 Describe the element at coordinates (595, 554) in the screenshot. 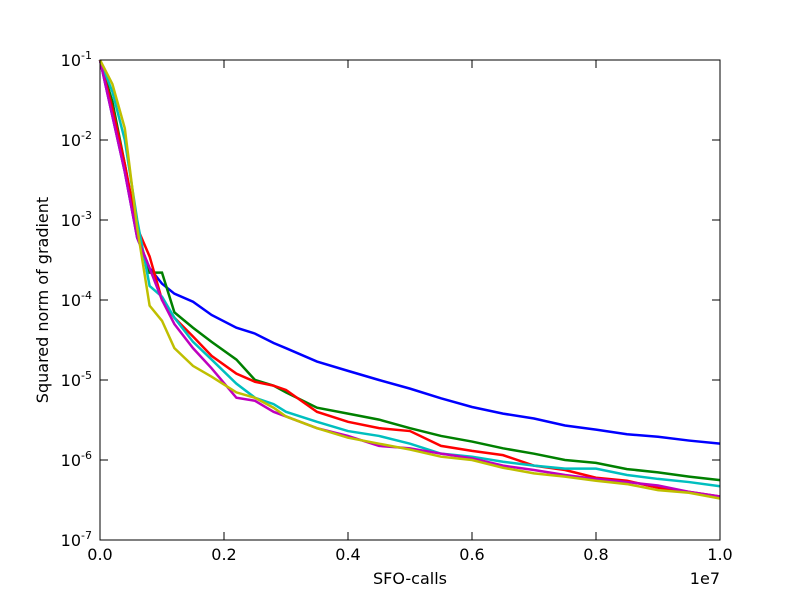

I see `x-tick-label: 0.8` at that location.